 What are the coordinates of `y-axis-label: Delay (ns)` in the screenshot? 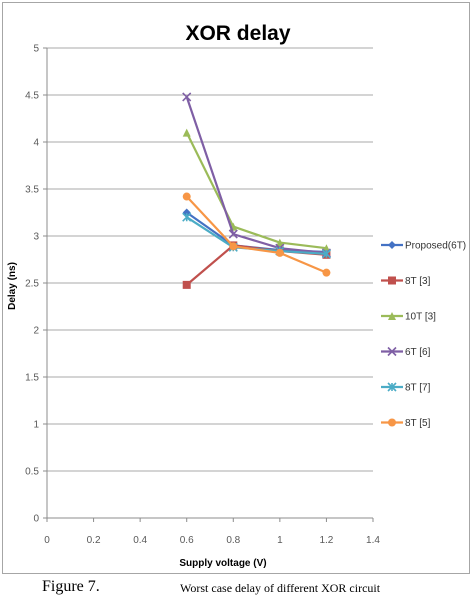 It's located at (12, 286).